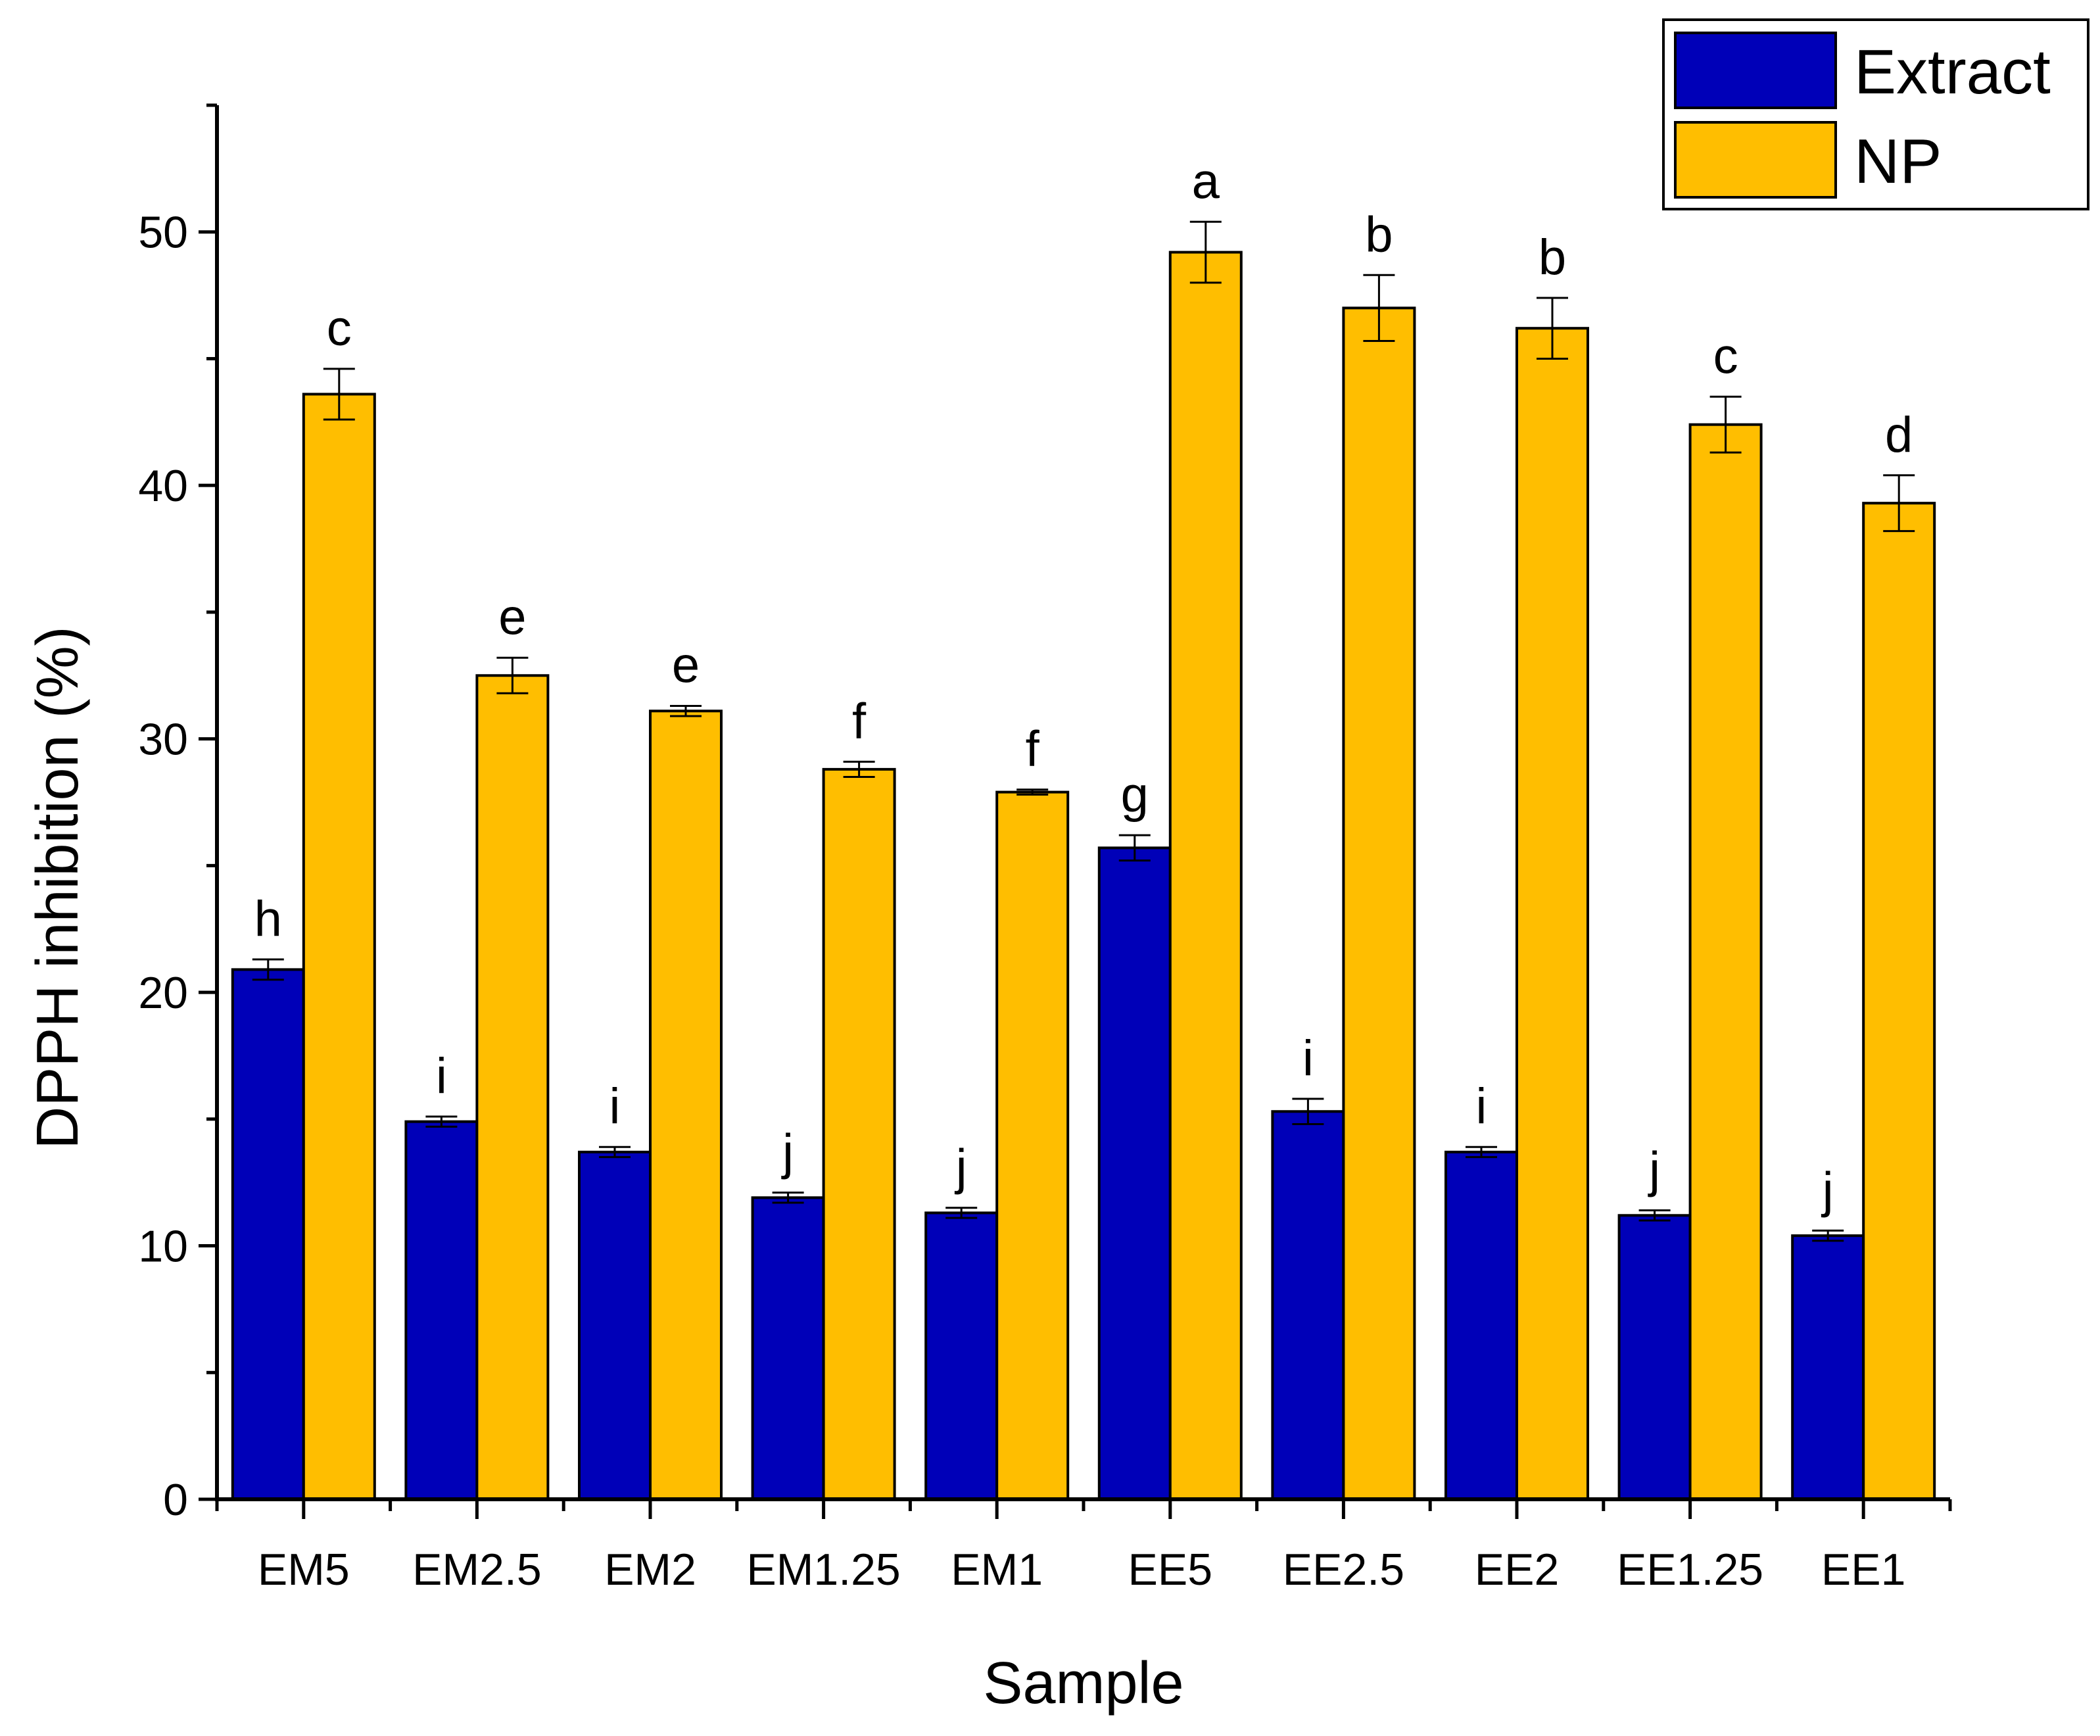  I want to click on x-tick-label: EM1.25, so click(823, 1570).